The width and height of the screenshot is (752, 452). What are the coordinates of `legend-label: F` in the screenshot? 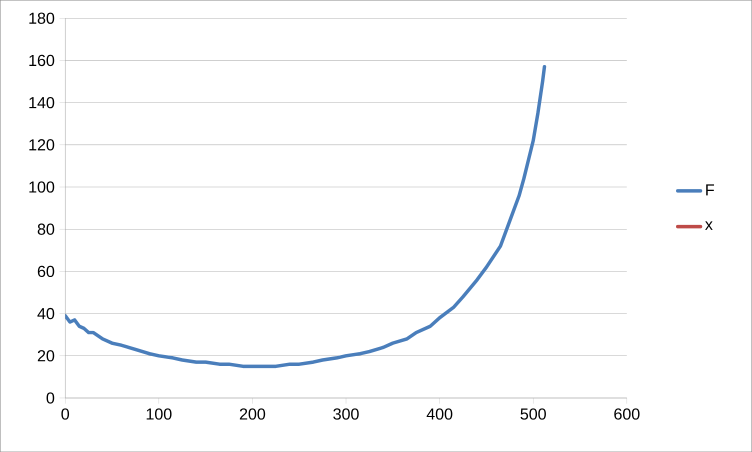 It's located at (710, 190).